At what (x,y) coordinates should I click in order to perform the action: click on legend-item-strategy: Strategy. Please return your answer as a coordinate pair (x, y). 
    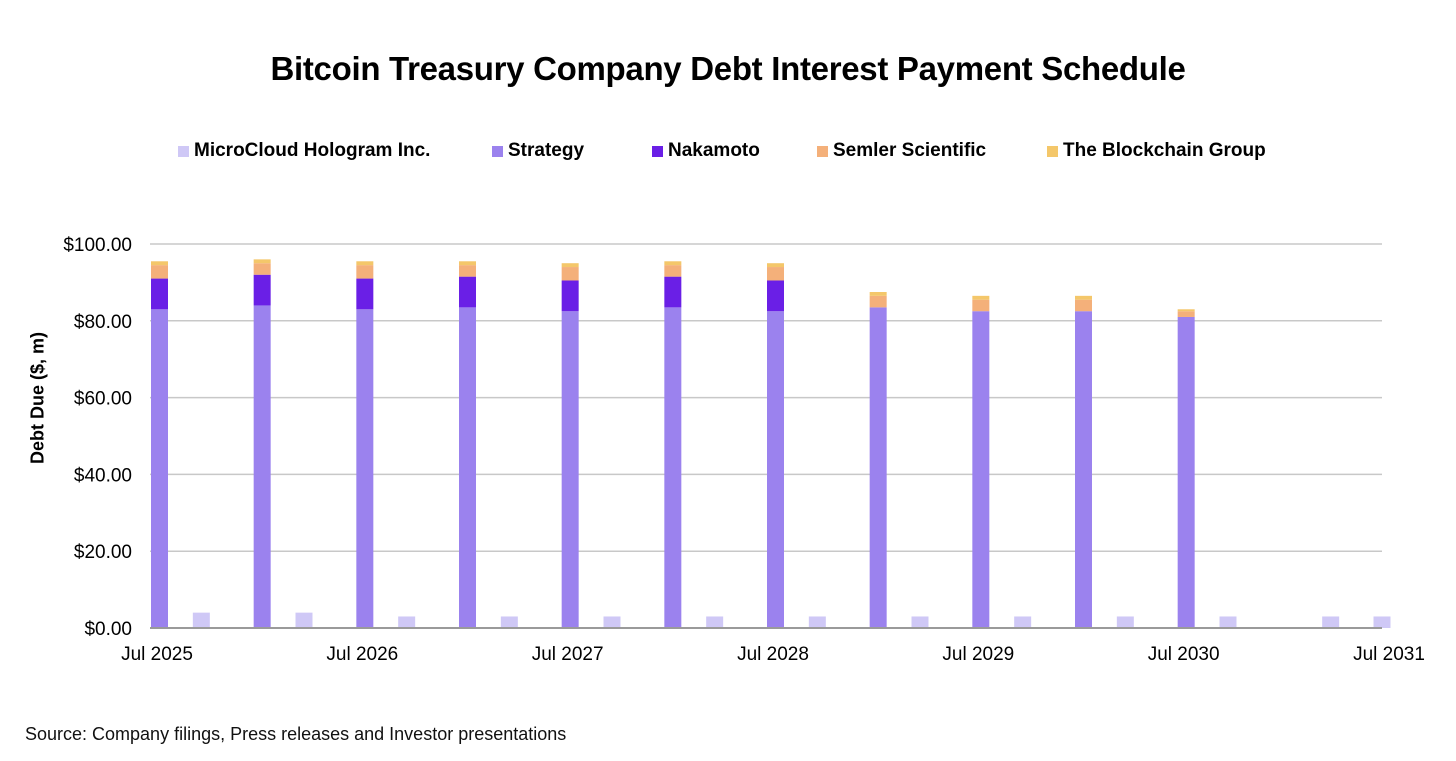
    Looking at the image, I should click on (538, 151).